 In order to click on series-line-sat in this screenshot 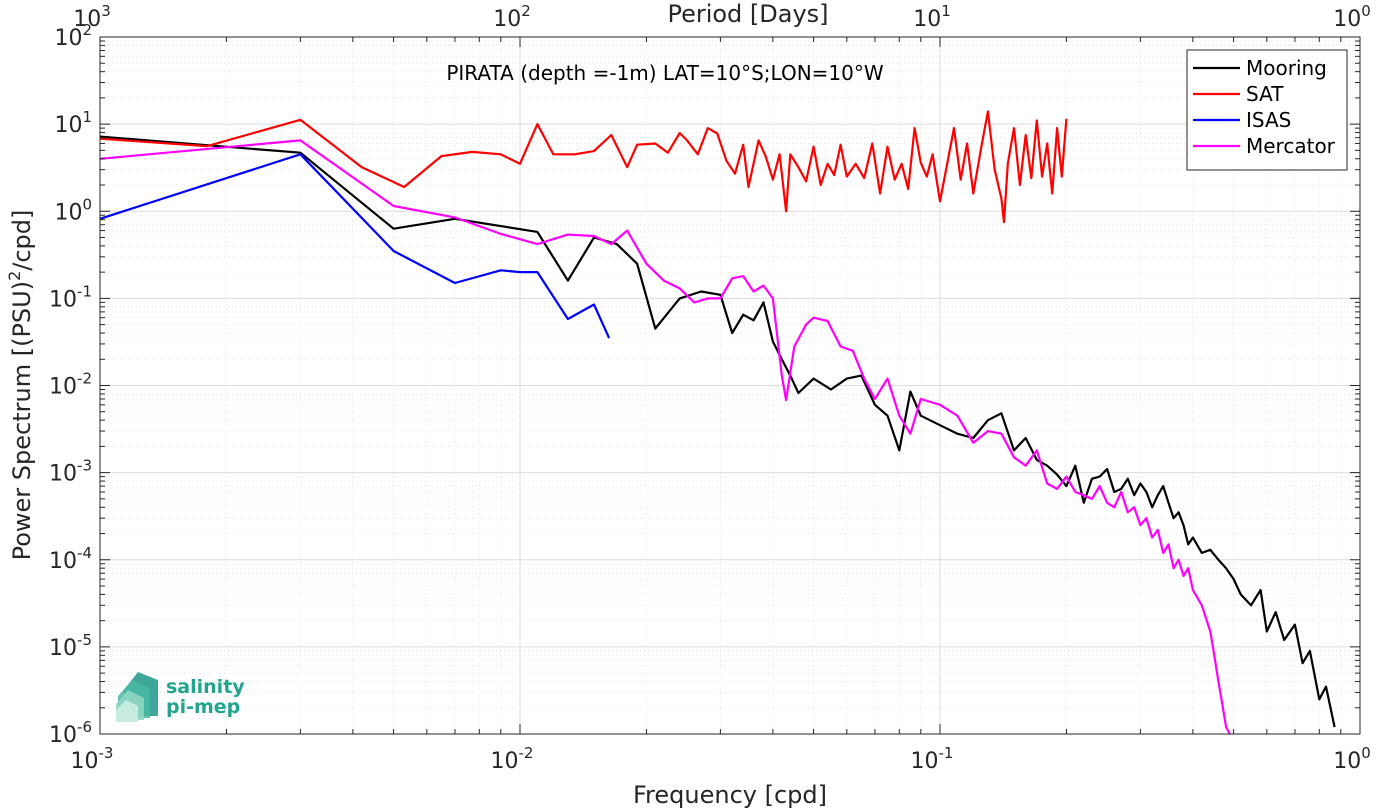, I will do `click(584, 167)`.